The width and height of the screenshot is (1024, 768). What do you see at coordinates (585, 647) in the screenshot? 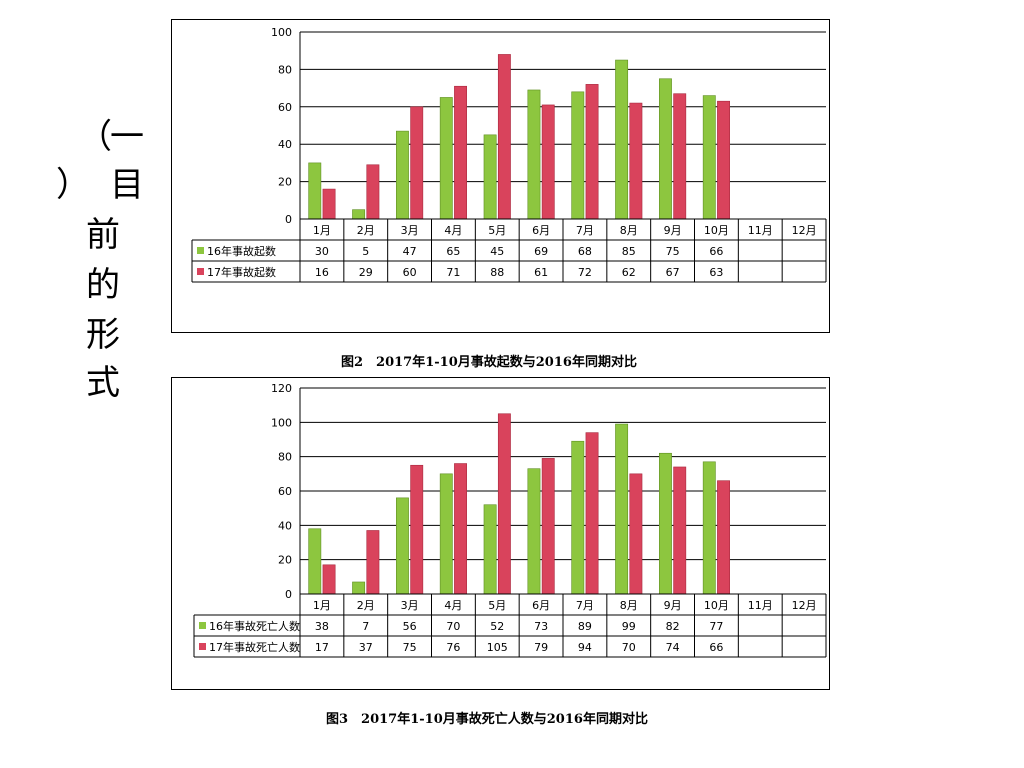
I see `data-value: 94` at bounding box center [585, 647].